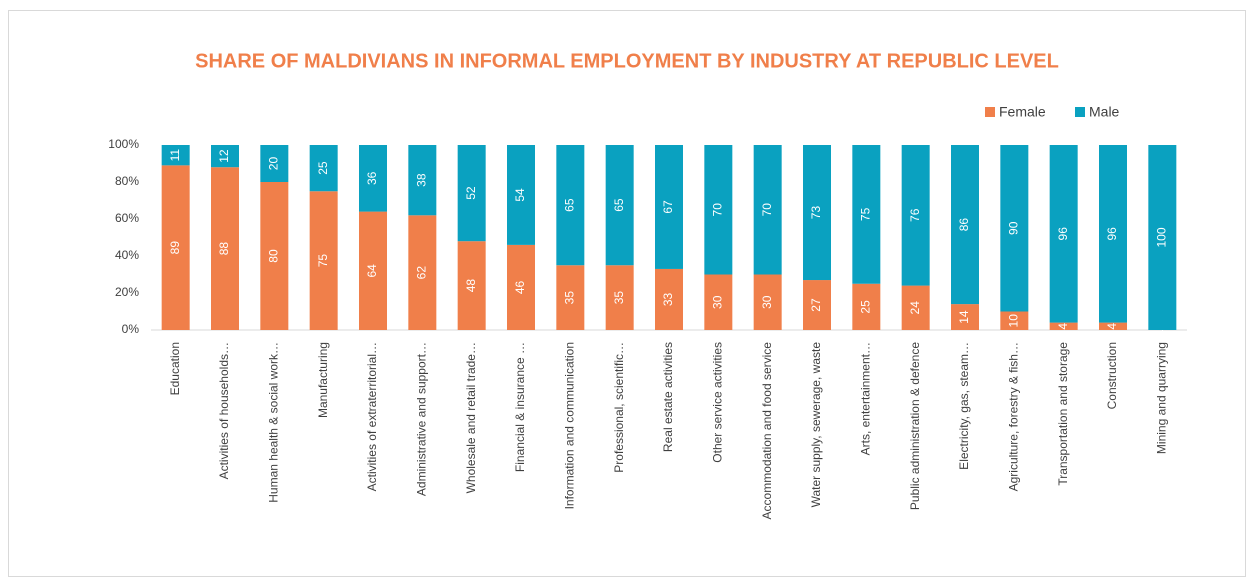 Image resolution: width=1254 pixels, height=584 pixels. What do you see at coordinates (767, 431) in the screenshot?
I see `x-tick-label: Accommodation and food service` at bounding box center [767, 431].